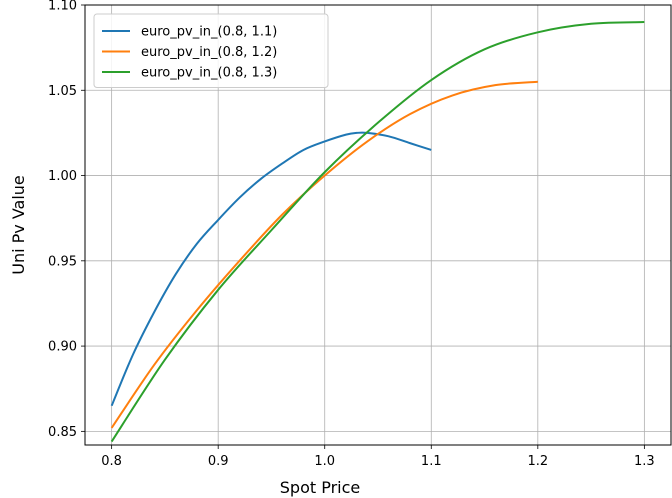  I want to click on legend-label-1: euro_pv_in_(0.8, 1.1), so click(209, 32).